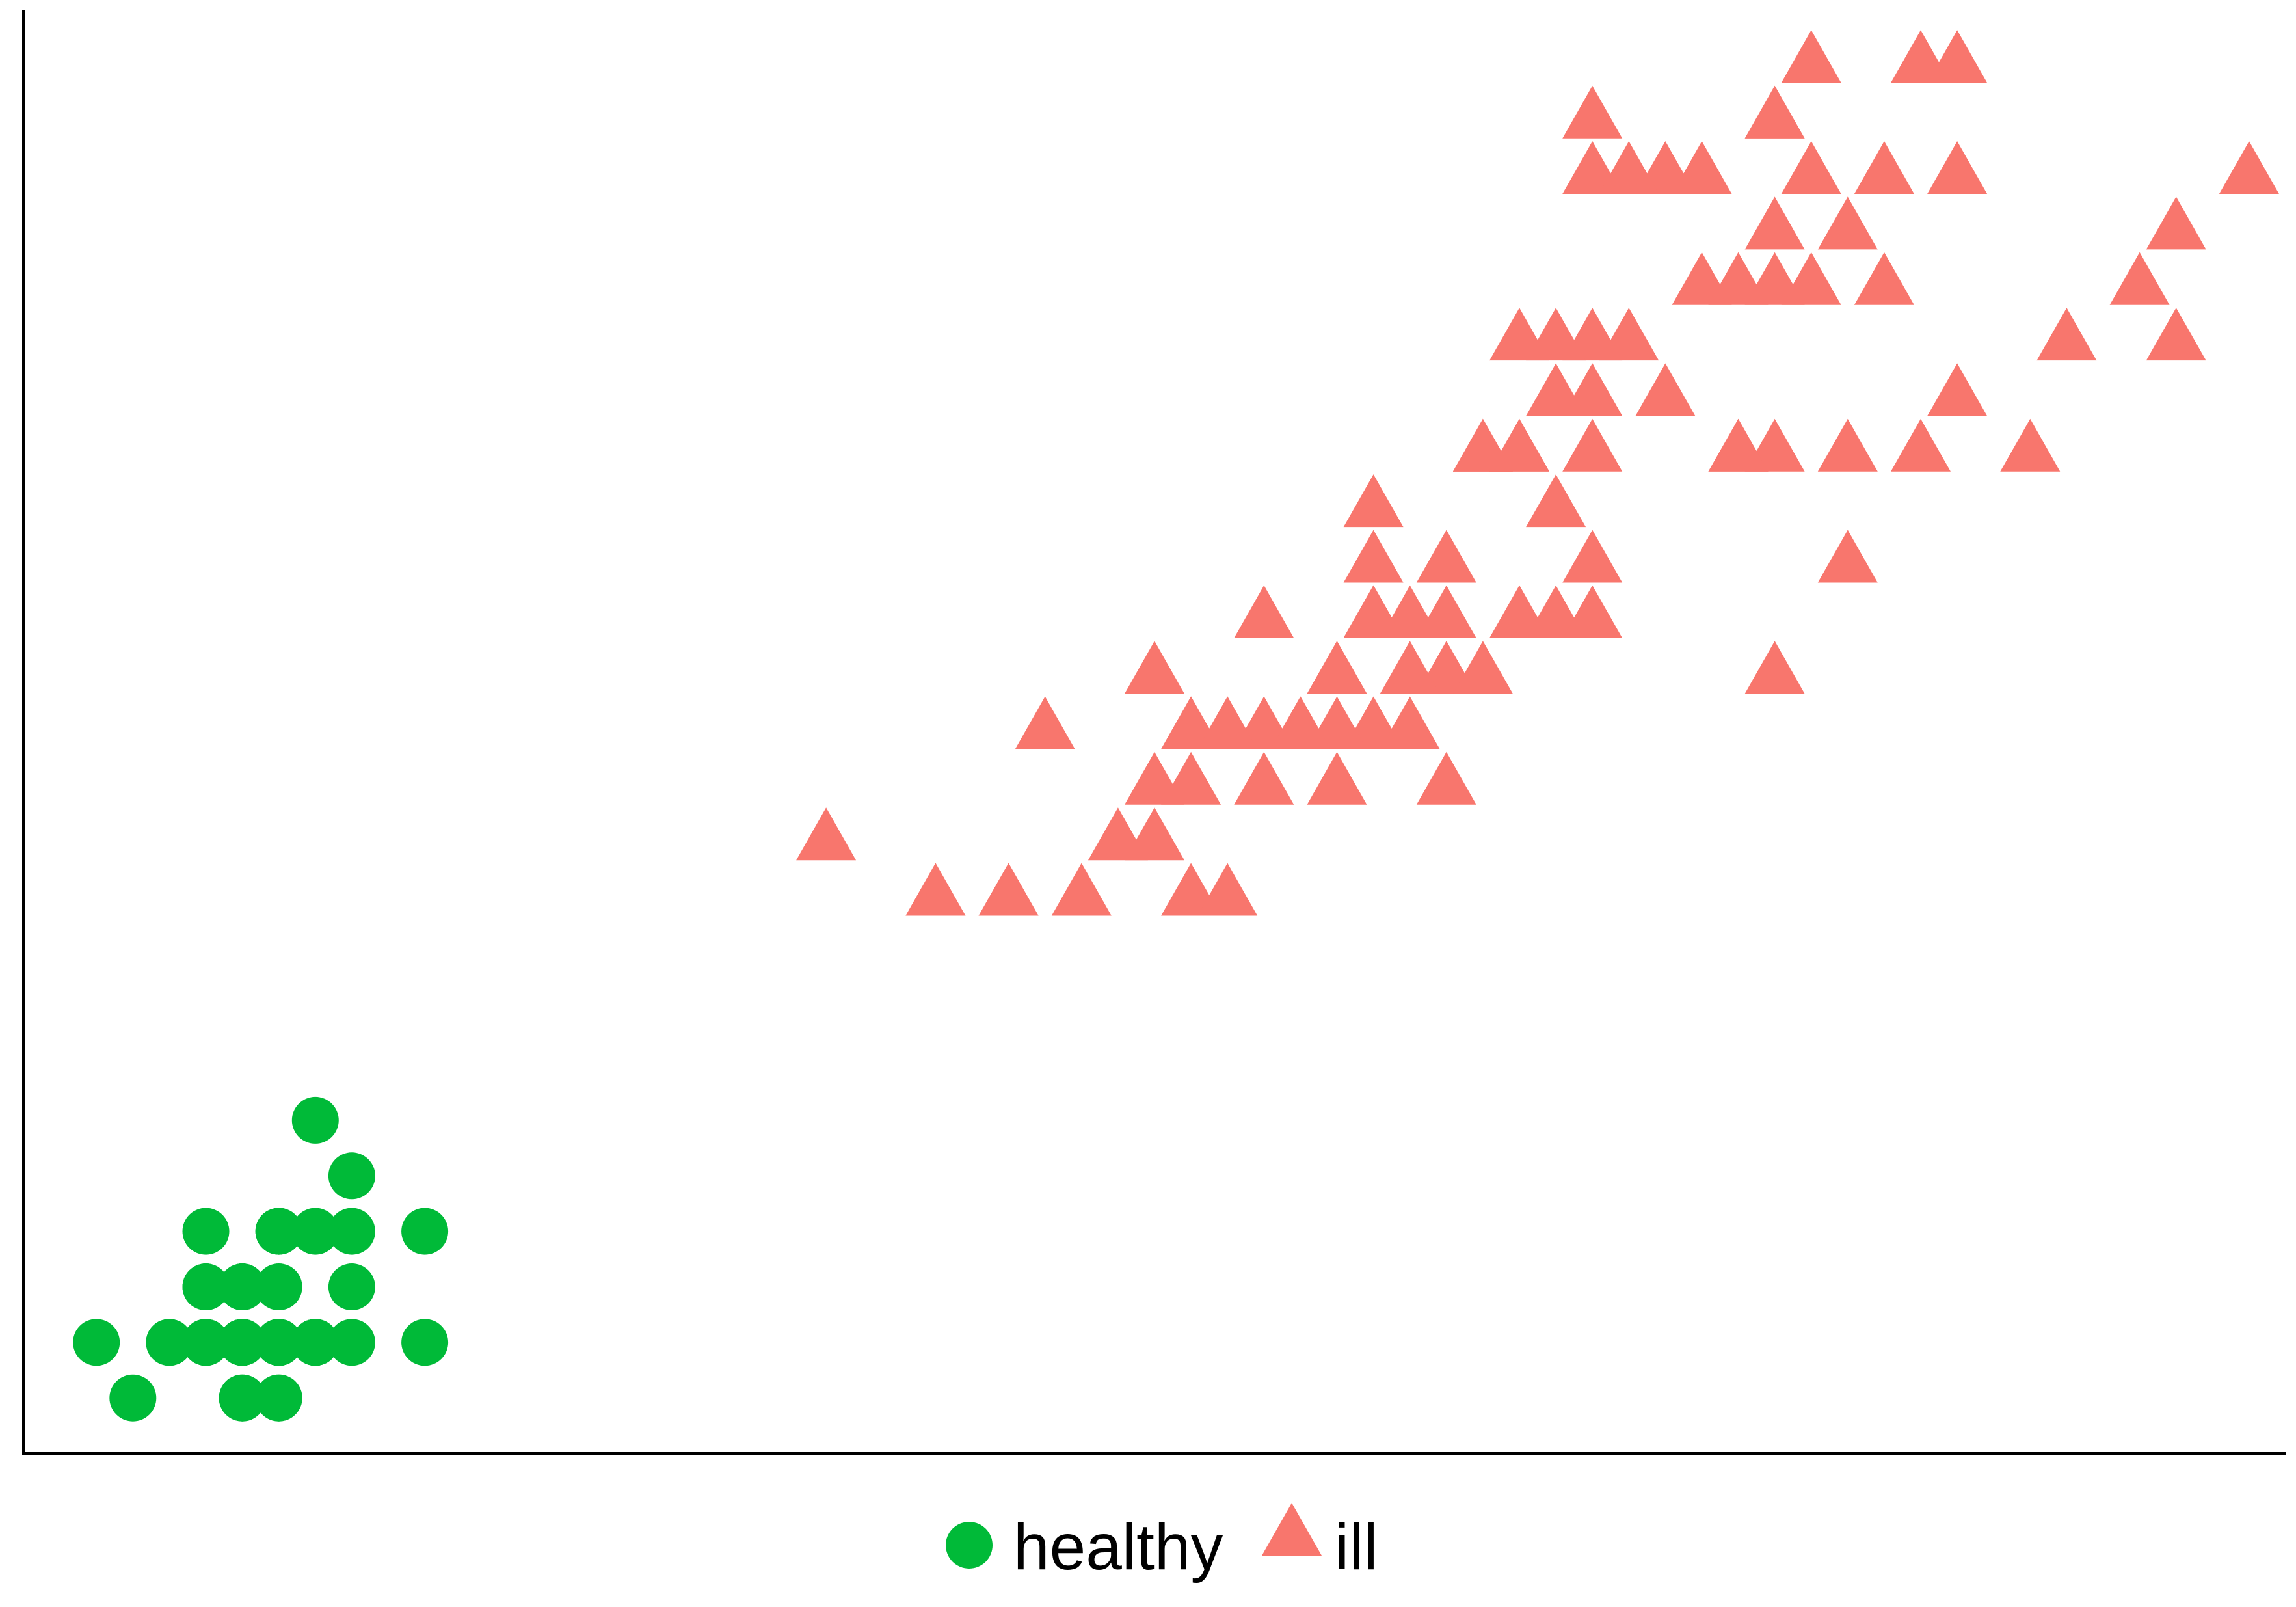  What do you see at coordinates (1118, 1547) in the screenshot?
I see `legend-label-healthy: healthy` at bounding box center [1118, 1547].